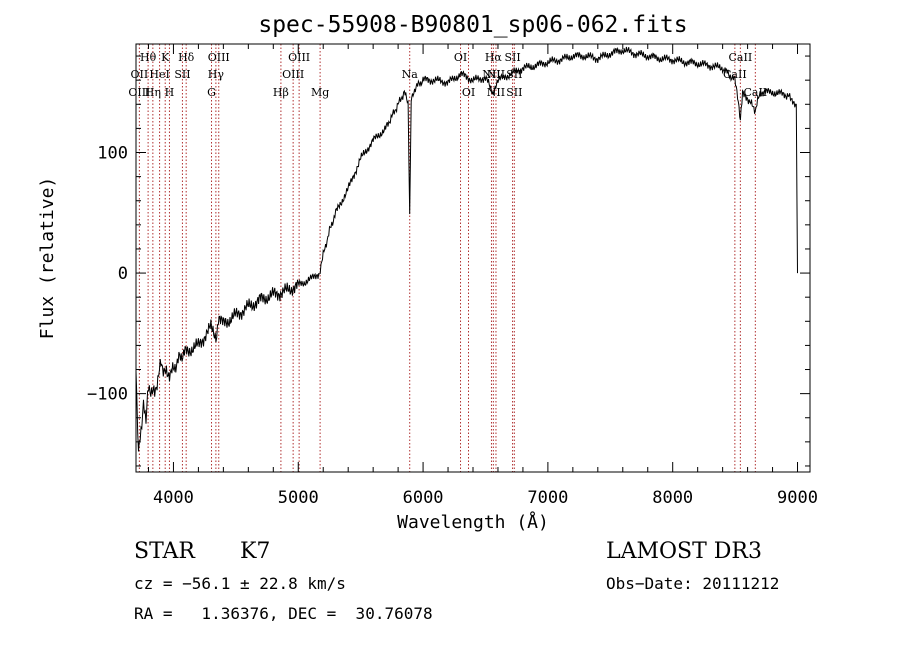 This screenshot has height=649, width=900. Describe the element at coordinates (423, 498) in the screenshot. I see `x-tick-label: 6000` at that location.